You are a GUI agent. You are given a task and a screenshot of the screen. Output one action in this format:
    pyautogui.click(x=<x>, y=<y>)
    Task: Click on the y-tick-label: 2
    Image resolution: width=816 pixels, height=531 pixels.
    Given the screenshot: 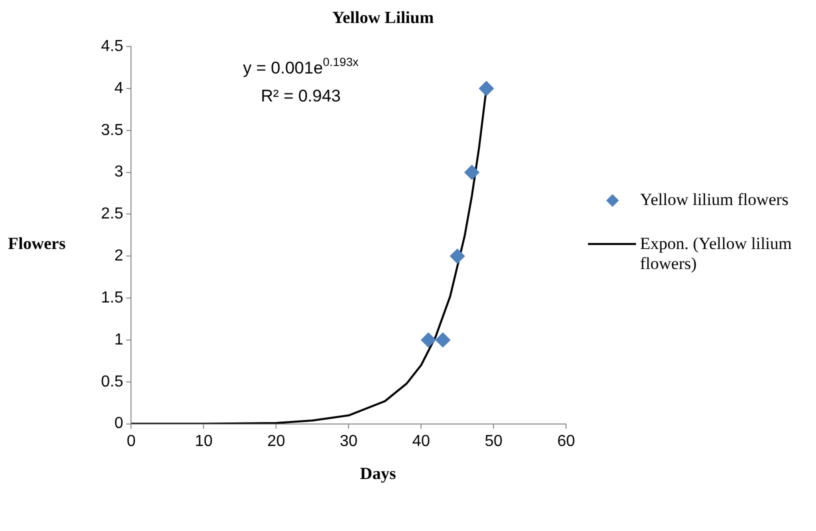 What is the action you would take?
    pyautogui.click(x=119, y=256)
    